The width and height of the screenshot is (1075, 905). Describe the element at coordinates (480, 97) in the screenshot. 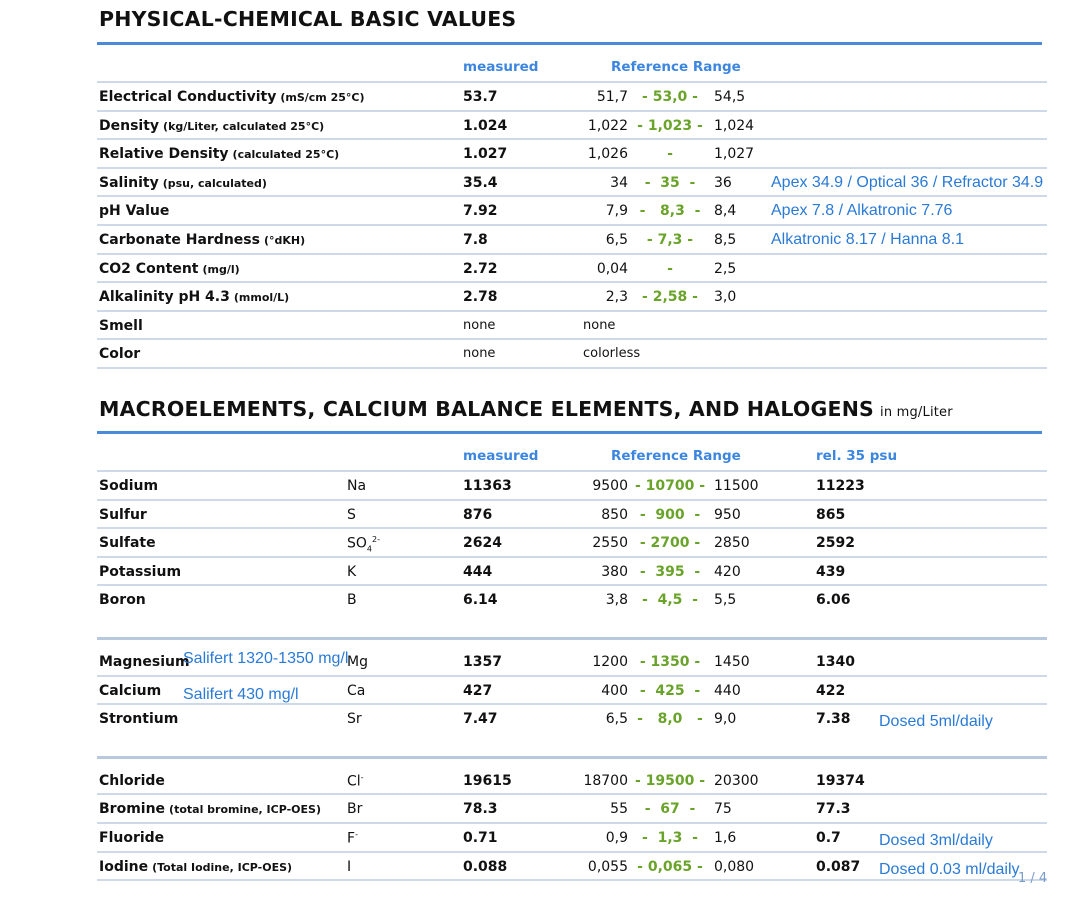

I see `measured-value: 53.7` at that location.